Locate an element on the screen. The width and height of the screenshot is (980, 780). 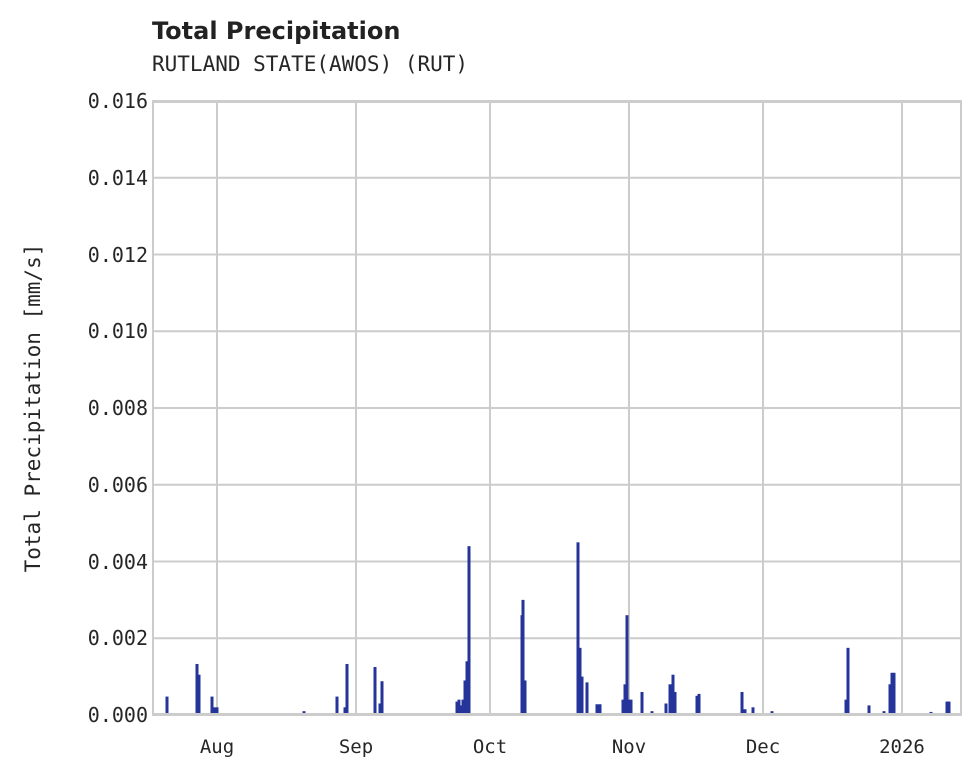
y-tick-label: 0.016 is located at coordinates (117, 101).